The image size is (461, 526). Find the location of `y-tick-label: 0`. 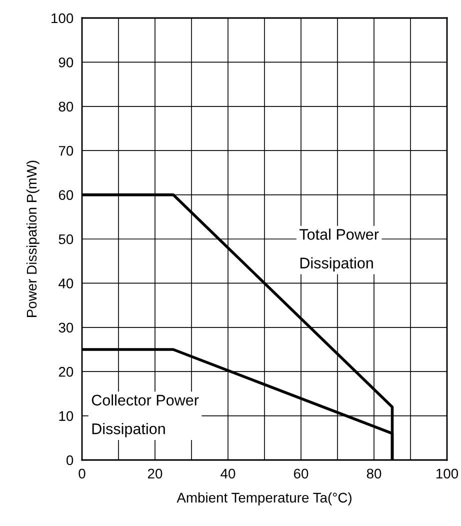

y-tick-label: 0 is located at coordinates (70, 460).